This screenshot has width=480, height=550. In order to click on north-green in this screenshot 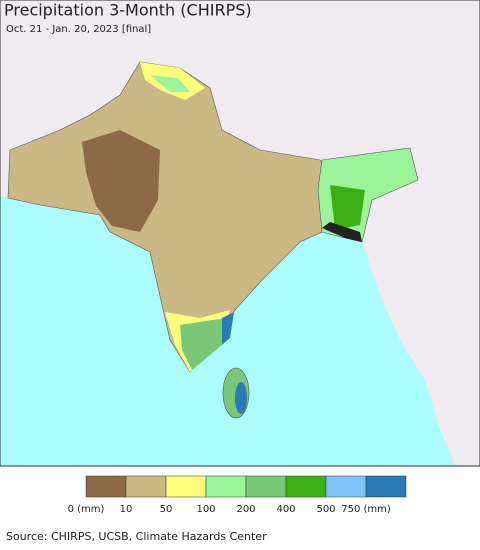, I will do `click(170, 83)`.